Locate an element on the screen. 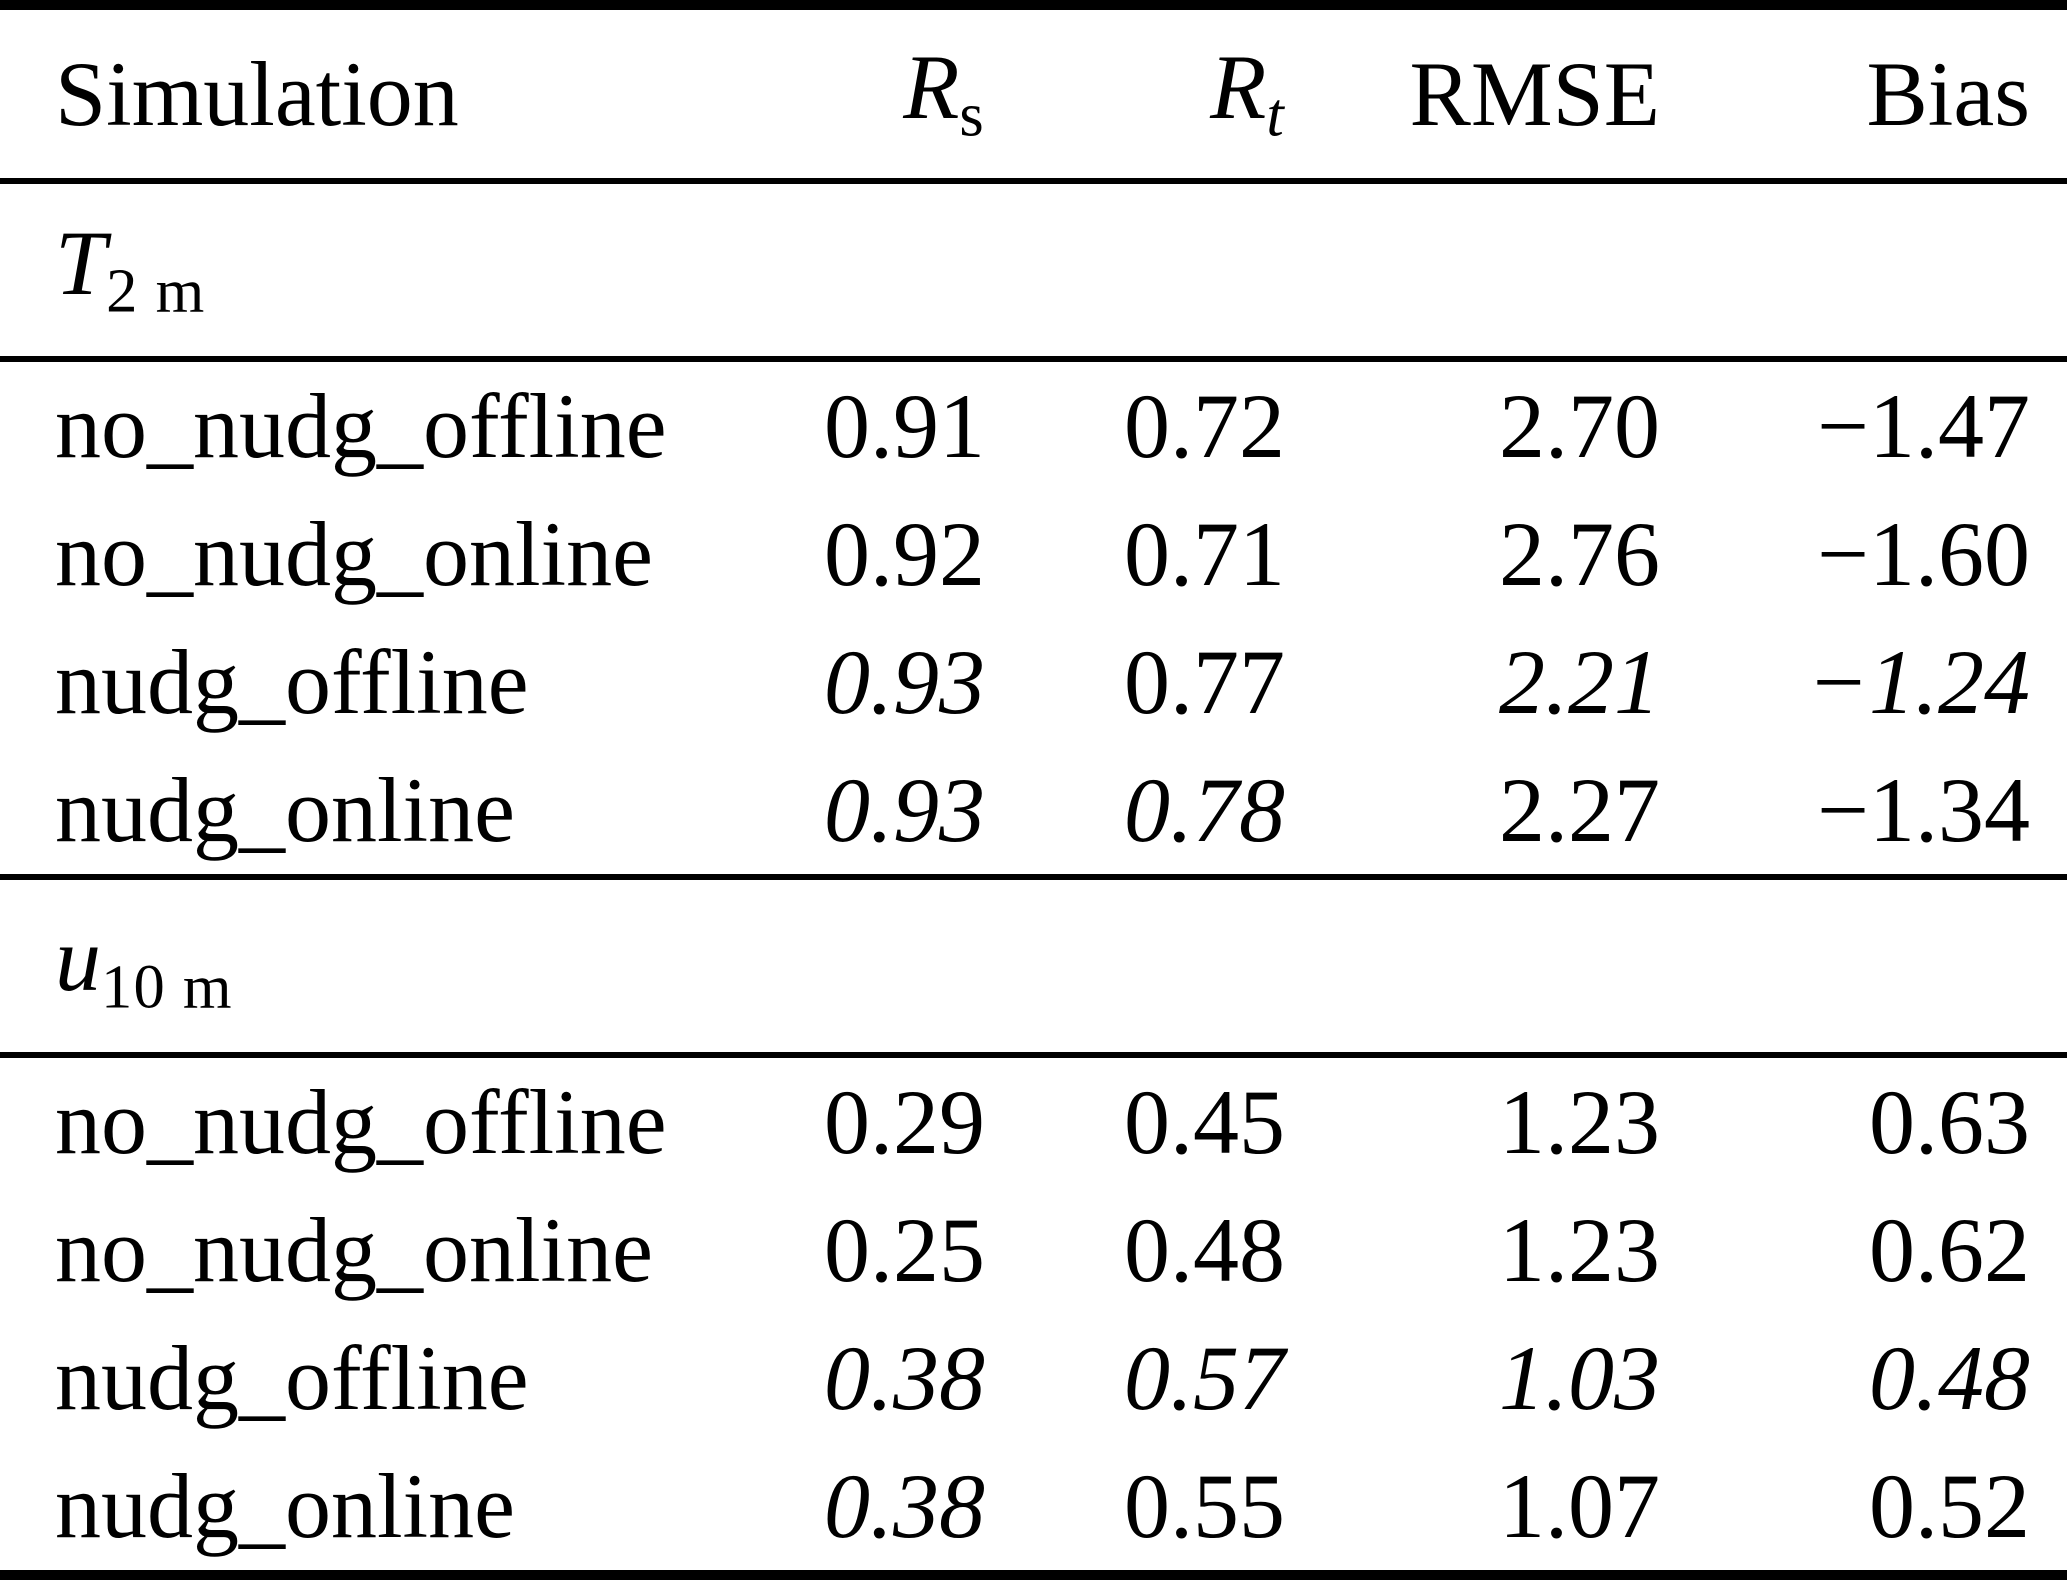 Image resolution: width=2067 pixels, height=1584 pixels. value-cell: 1.03 is located at coordinates (1579, 1378).